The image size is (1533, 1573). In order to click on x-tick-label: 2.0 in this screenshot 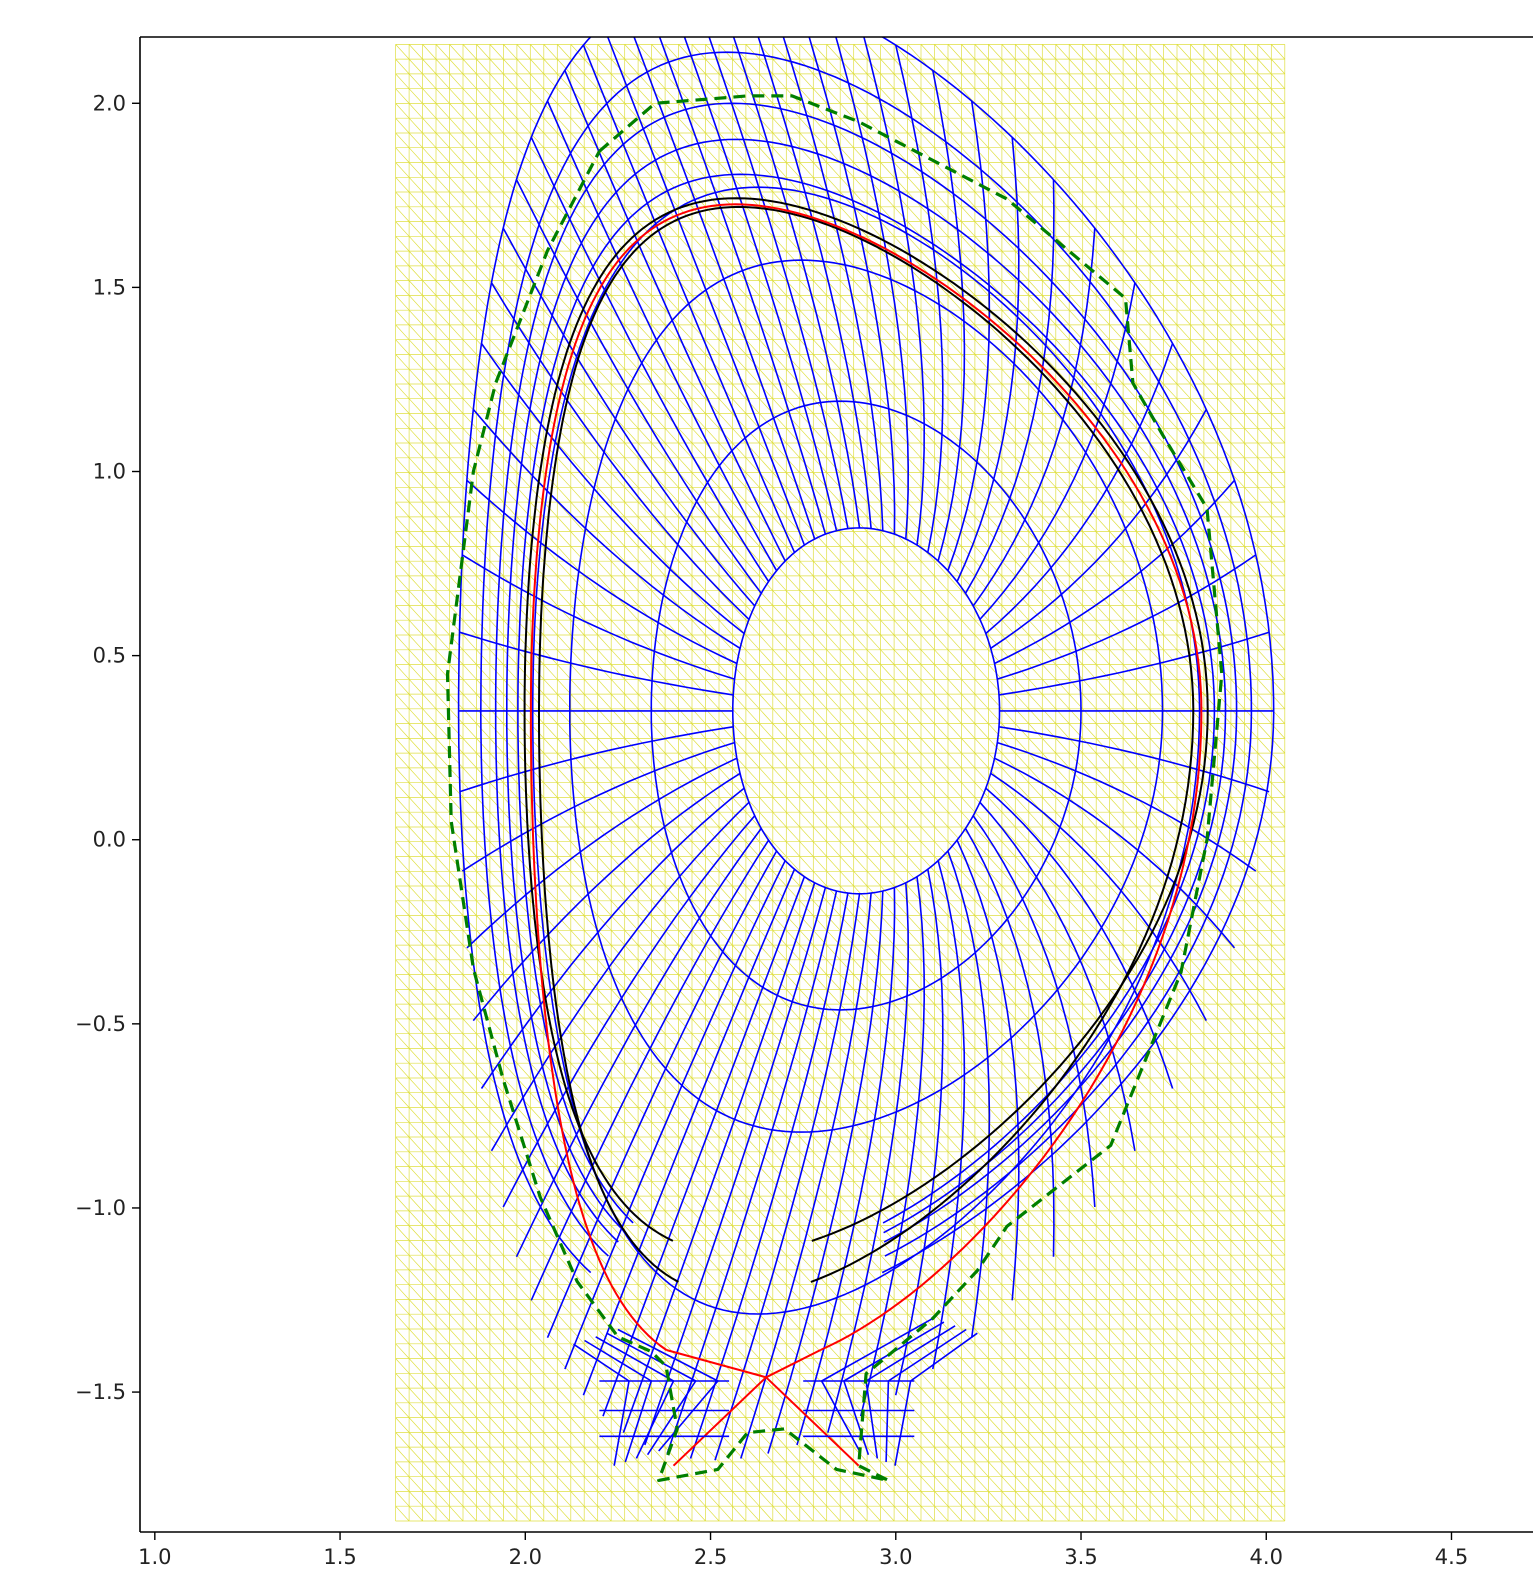, I will do `click(525, 1557)`.